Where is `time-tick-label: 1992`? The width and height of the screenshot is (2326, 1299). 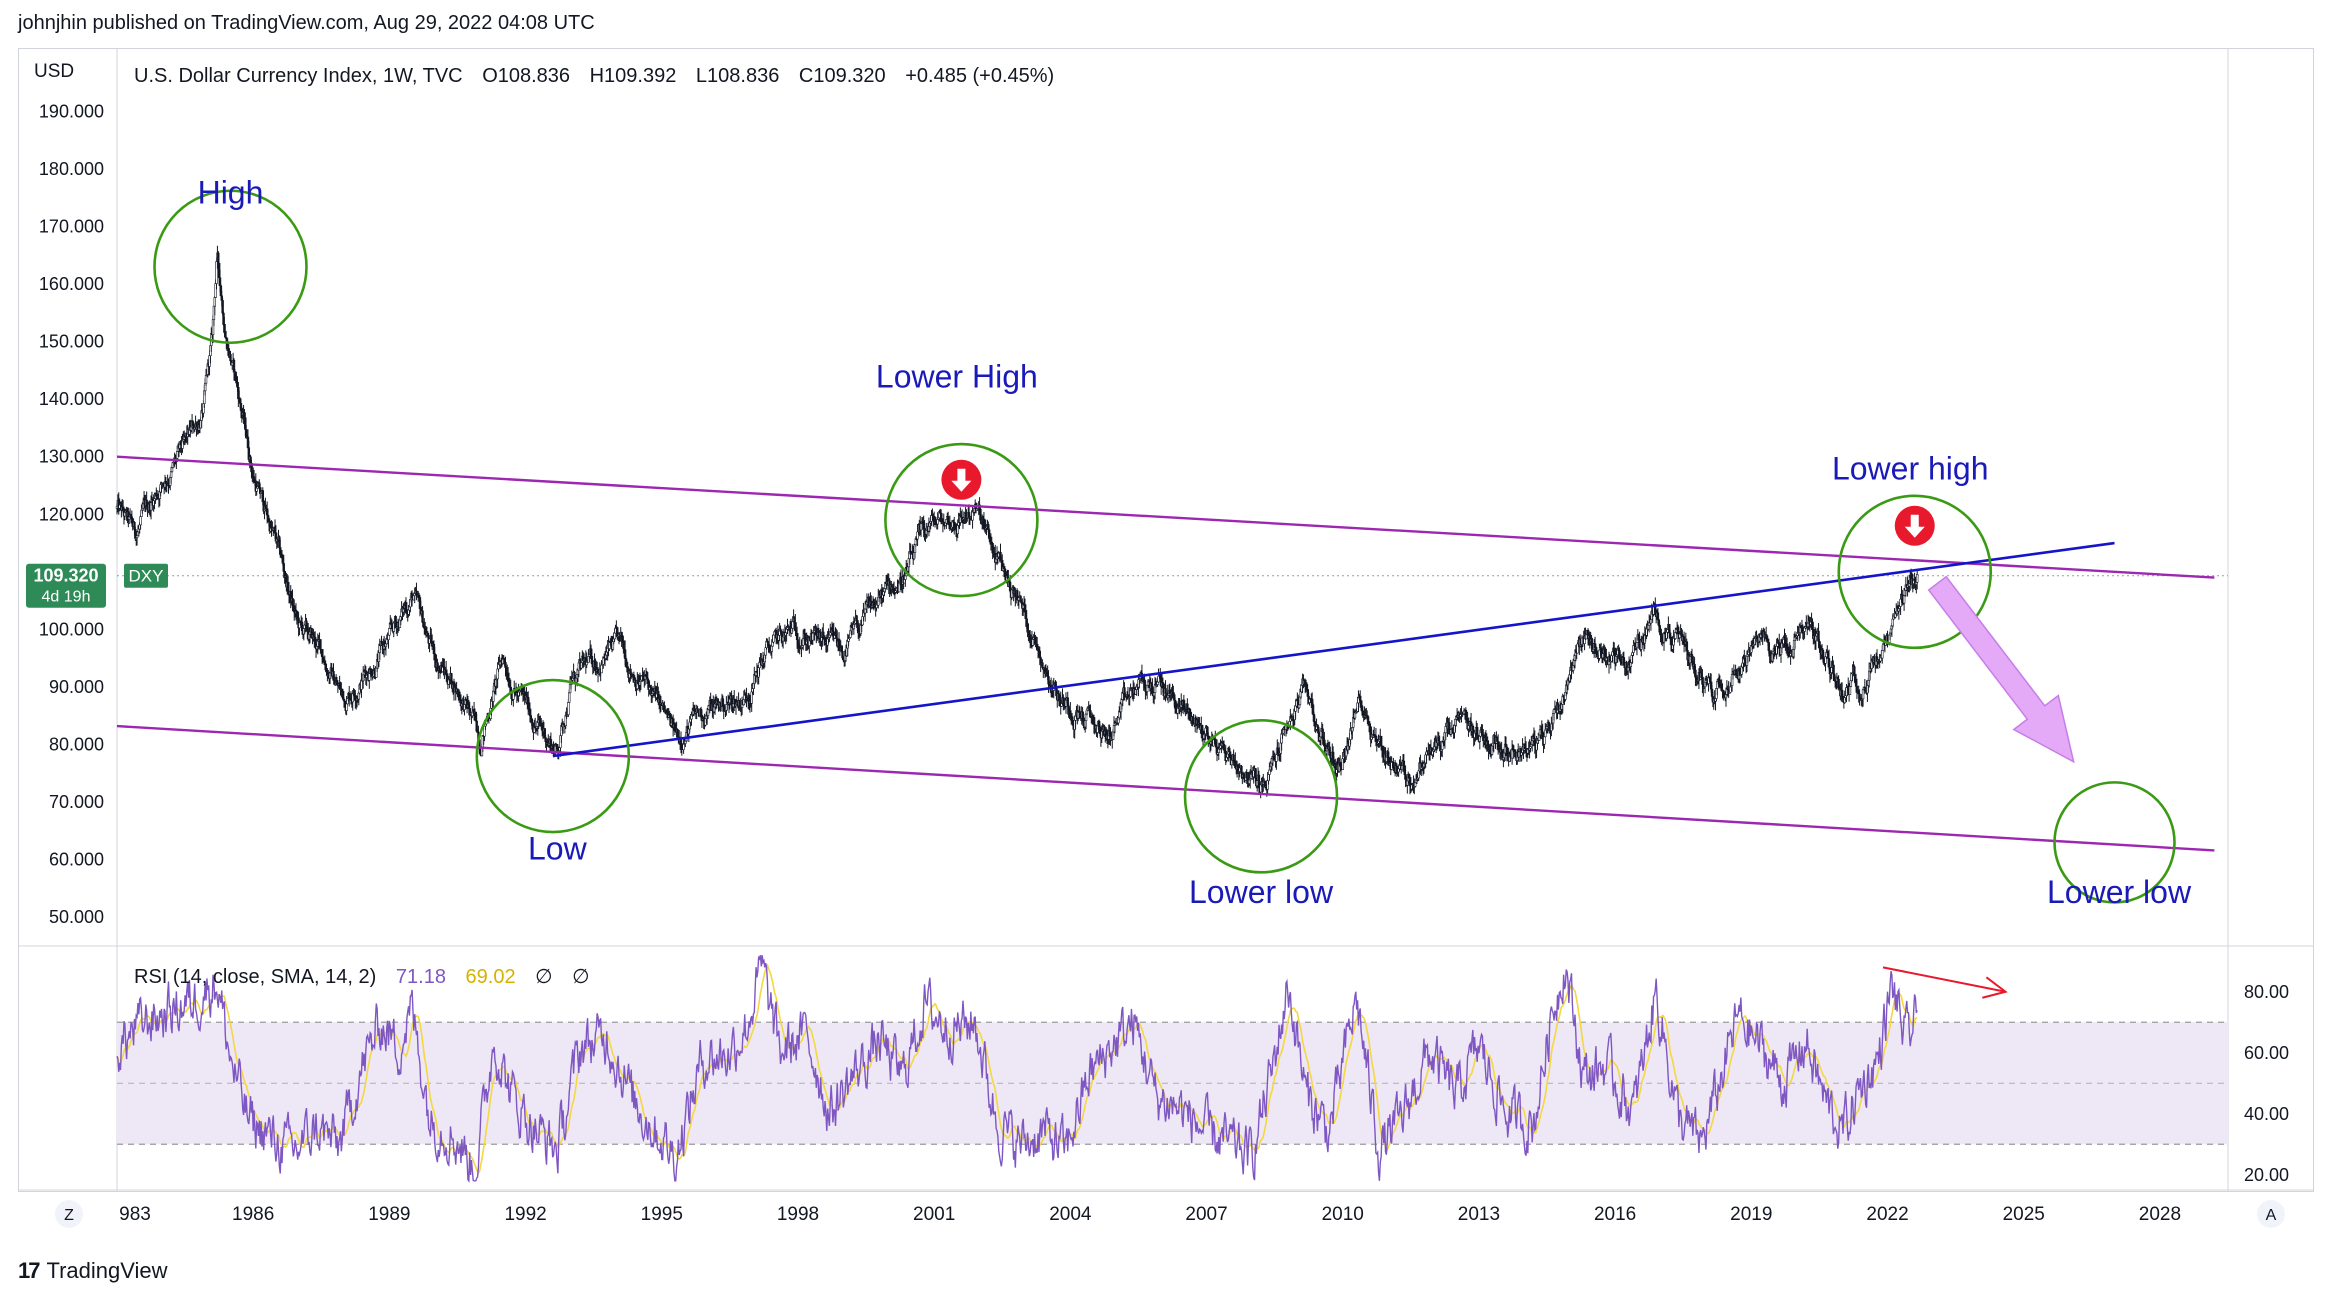 time-tick-label: 1992 is located at coordinates (525, 1214).